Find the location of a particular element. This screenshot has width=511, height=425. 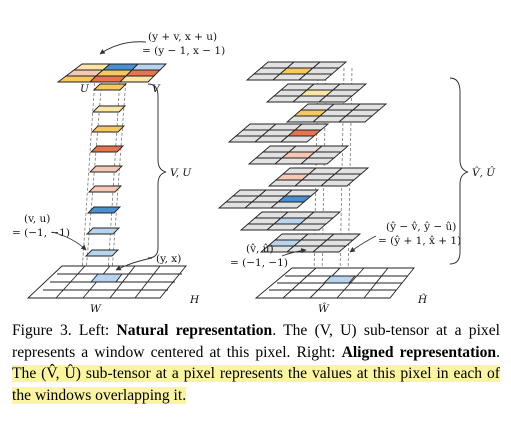

right-annotation-line2: = (ŷ + 1, x̂ + 1) is located at coordinates (419, 240).